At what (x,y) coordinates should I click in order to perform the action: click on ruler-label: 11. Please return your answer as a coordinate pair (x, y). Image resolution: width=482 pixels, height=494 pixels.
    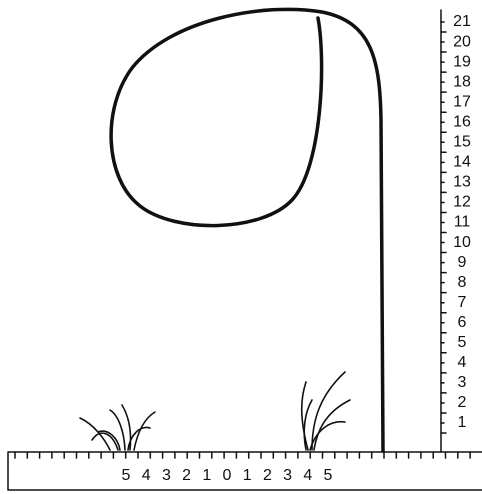
    Looking at the image, I should click on (462, 222).